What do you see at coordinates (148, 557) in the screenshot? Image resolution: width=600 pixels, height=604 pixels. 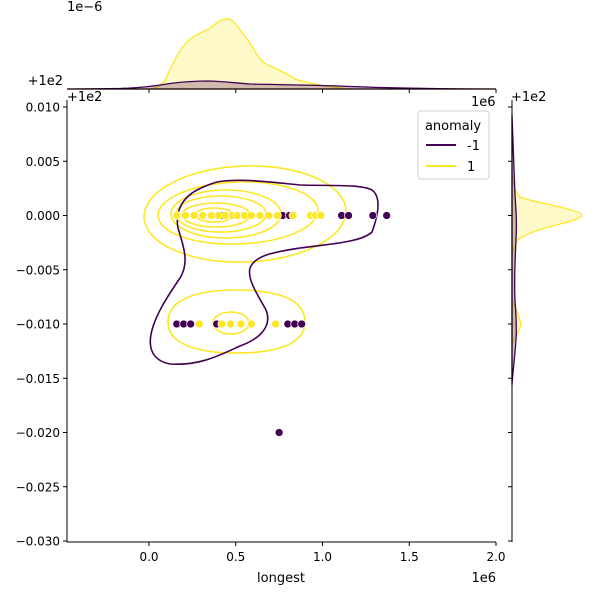 I see `x-tick-label: 0.0` at bounding box center [148, 557].